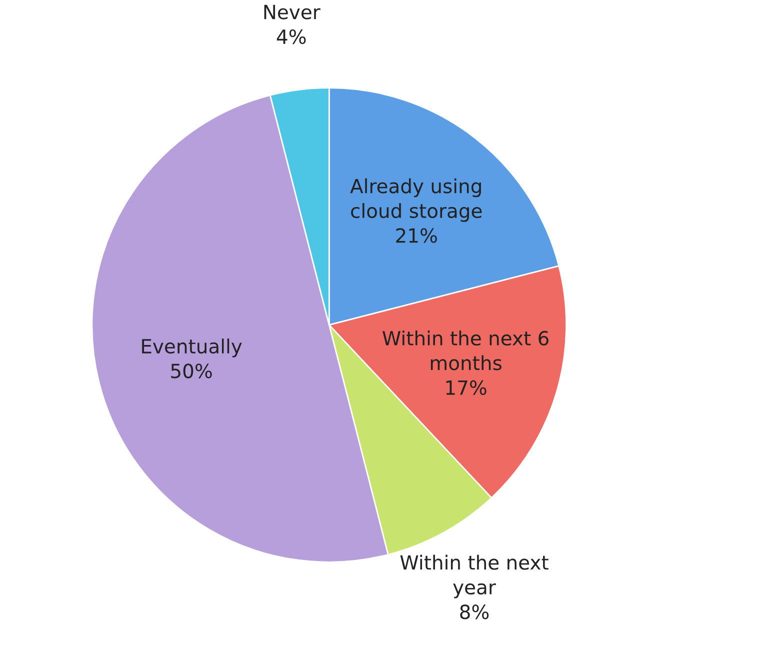 This screenshot has width=776, height=672. What do you see at coordinates (291, 36) in the screenshot?
I see `data-label: 4%` at bounding box center [291, 36].